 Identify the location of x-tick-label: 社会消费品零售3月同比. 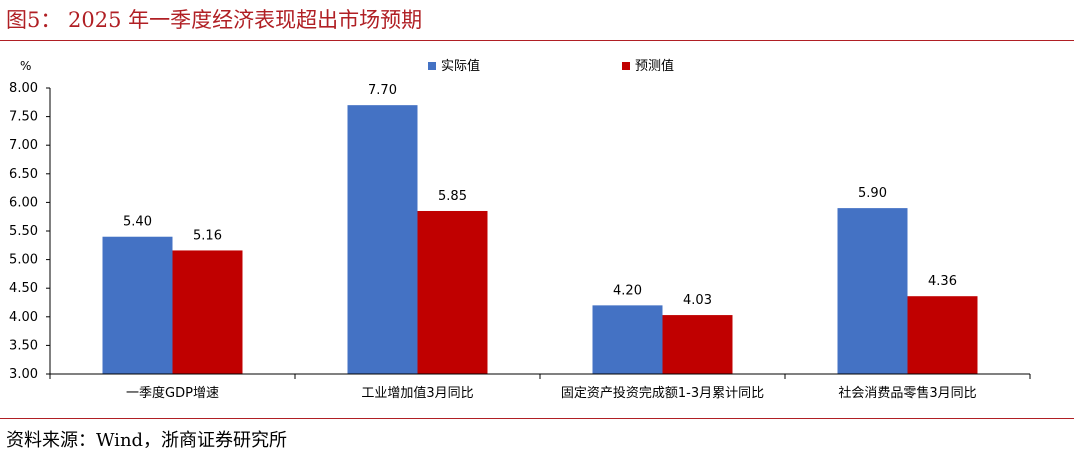
(907, 393).